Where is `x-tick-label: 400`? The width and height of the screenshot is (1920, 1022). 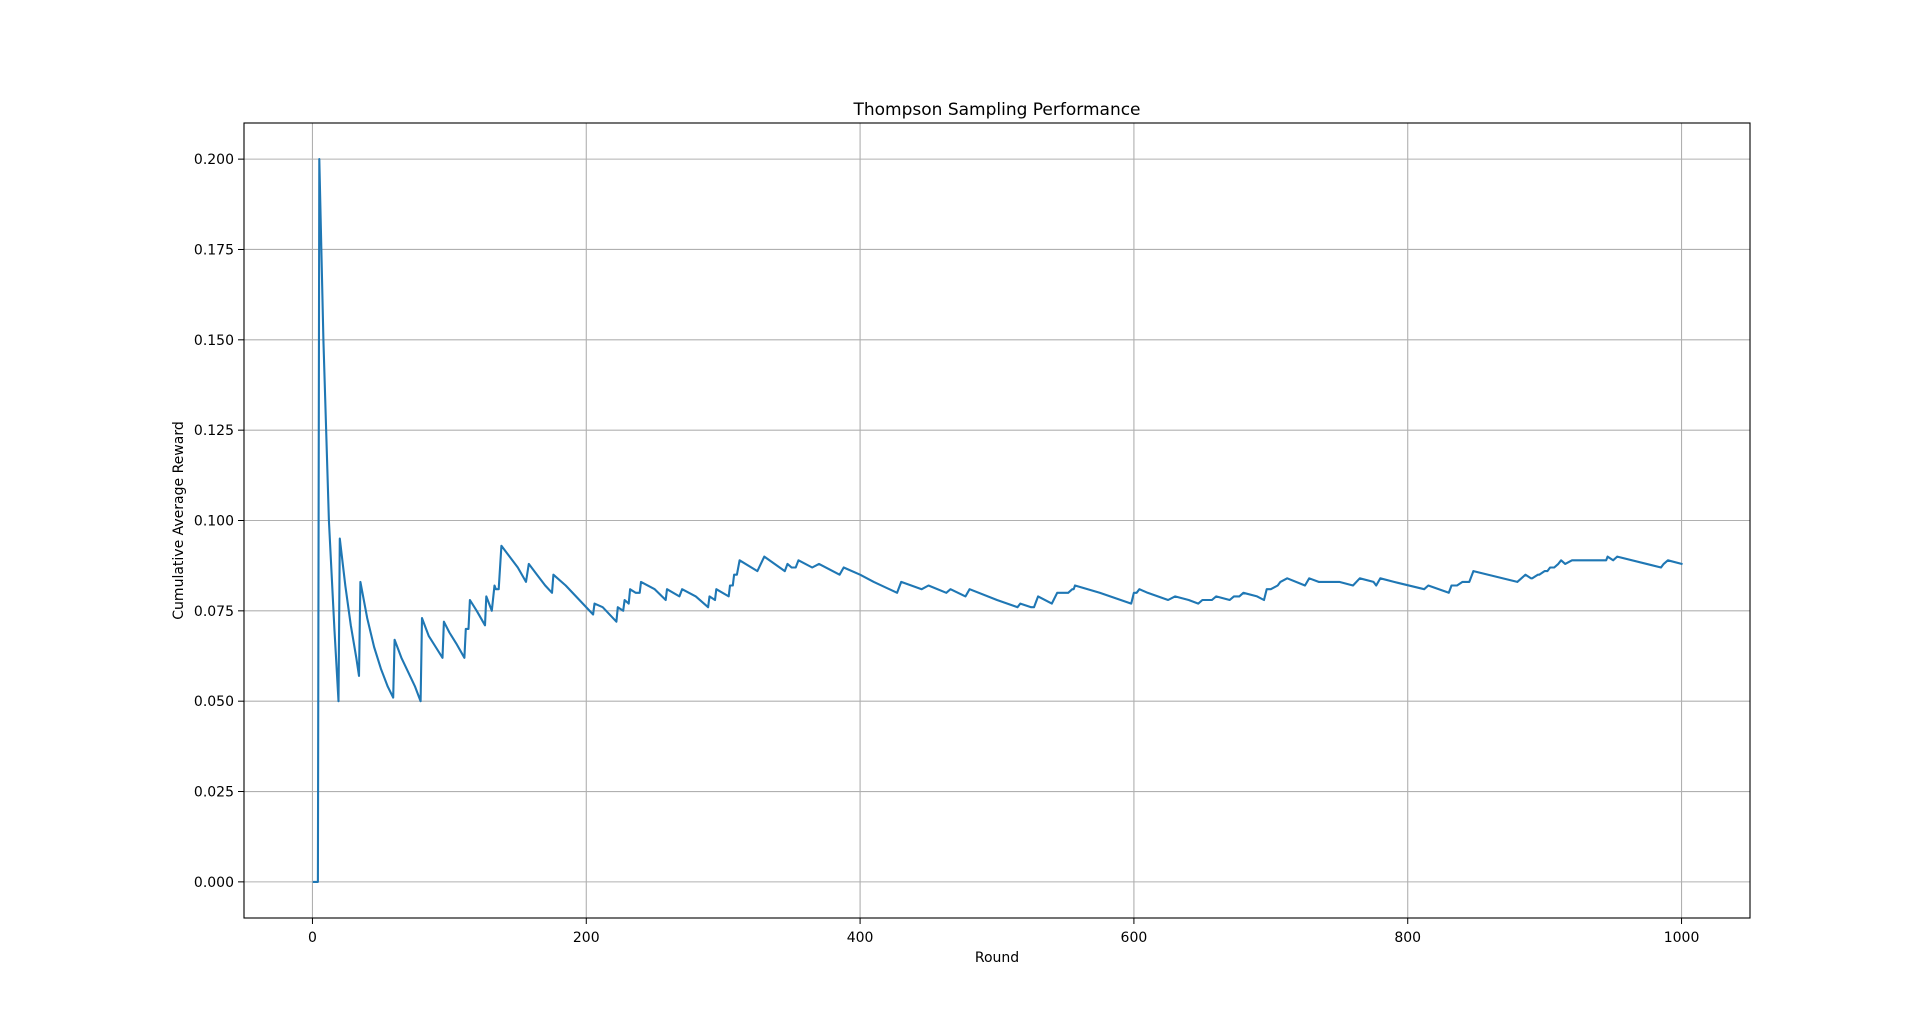
x-tick-label: 400 is located at coordinates (860, 938).